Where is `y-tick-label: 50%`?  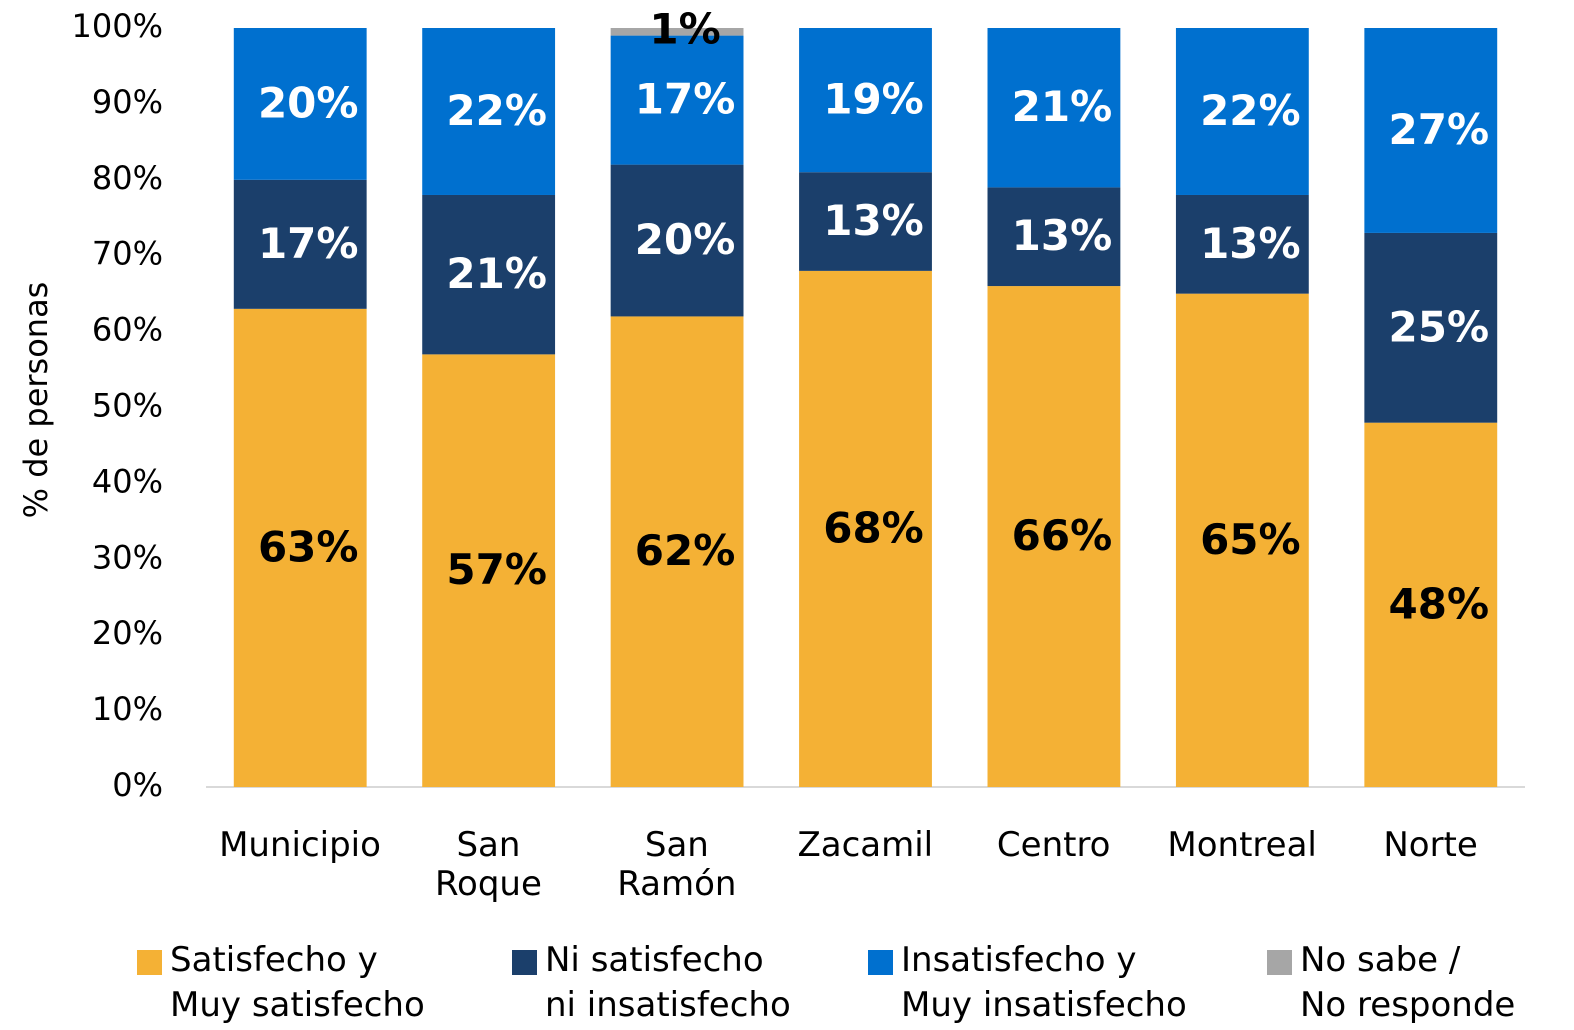
y-tick-label: 50% is located at coordinates (127, 406).